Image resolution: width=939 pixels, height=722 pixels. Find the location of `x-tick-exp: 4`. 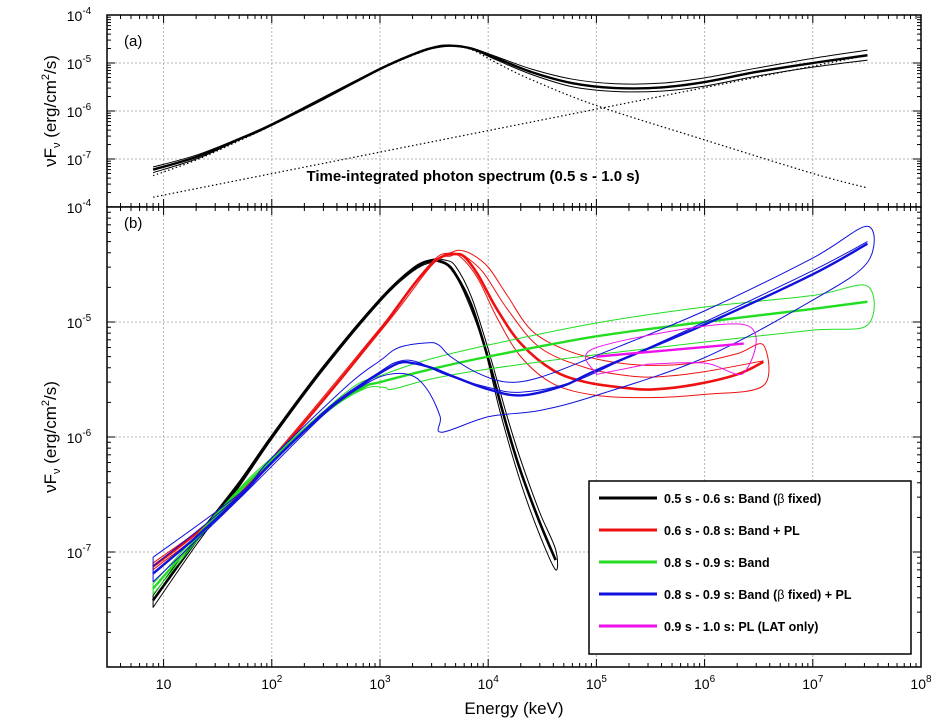

x-tick-exp: 4 is located at coordinates (496, 679).